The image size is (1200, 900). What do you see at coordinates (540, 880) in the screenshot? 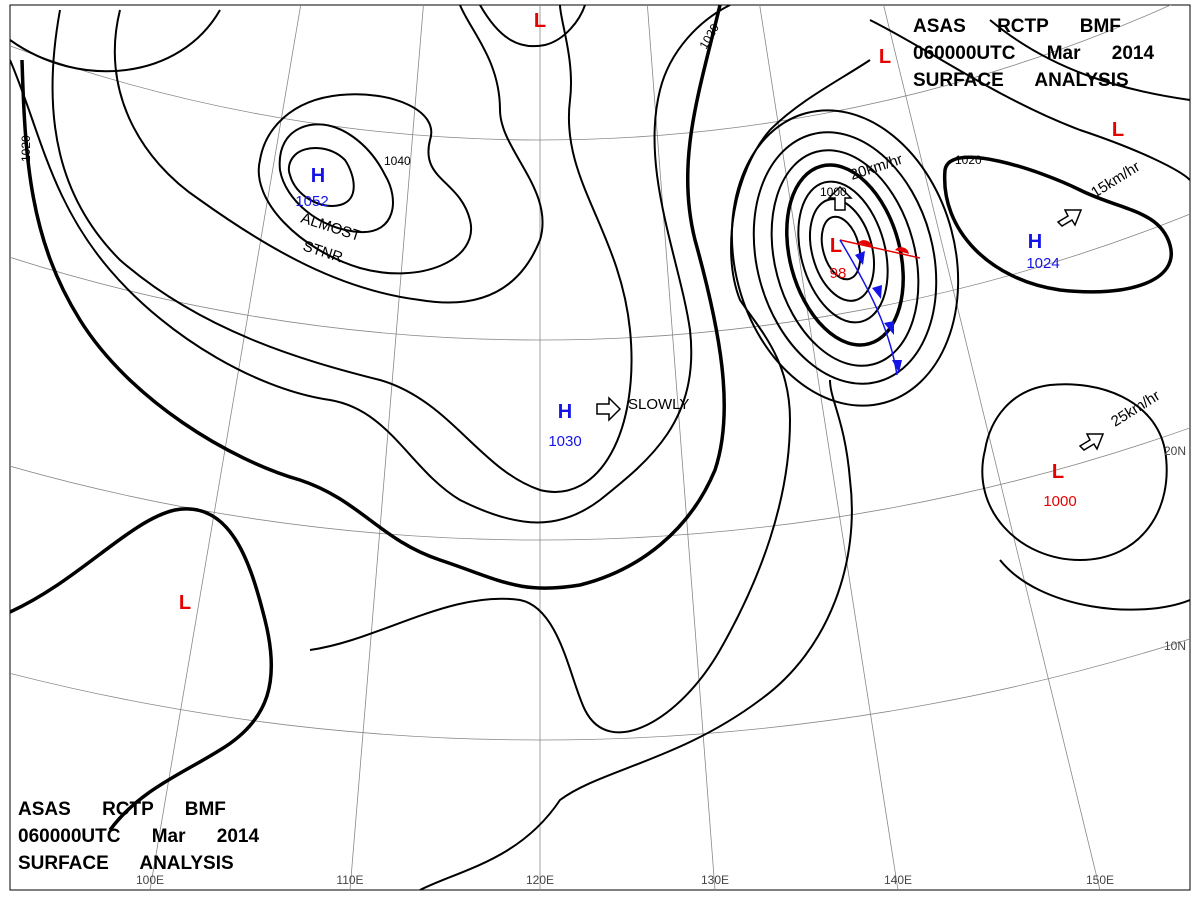
I see `longitude-label: 120E` at bounding box center [540, 880].